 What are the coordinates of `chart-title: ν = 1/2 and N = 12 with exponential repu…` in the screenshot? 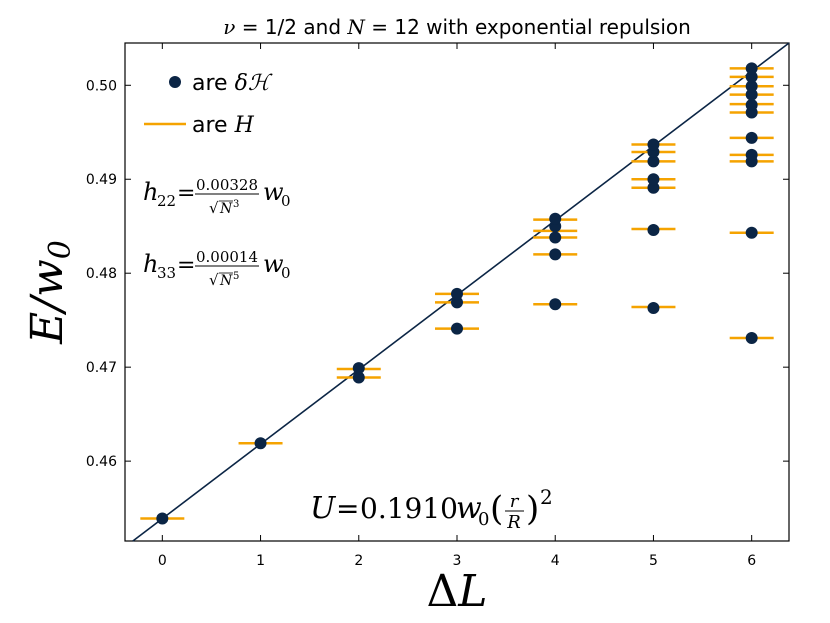 It's located at (457, 27).